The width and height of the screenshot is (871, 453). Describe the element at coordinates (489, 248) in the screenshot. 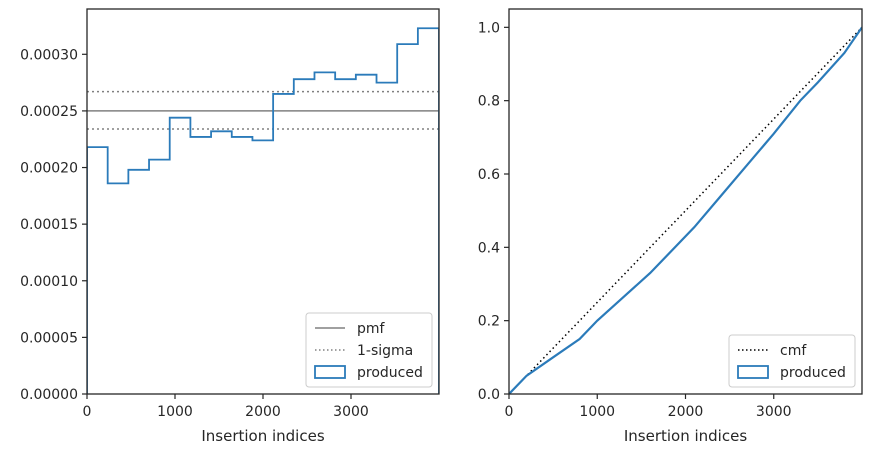

I see `y-tick-label: 0.4` at that location.